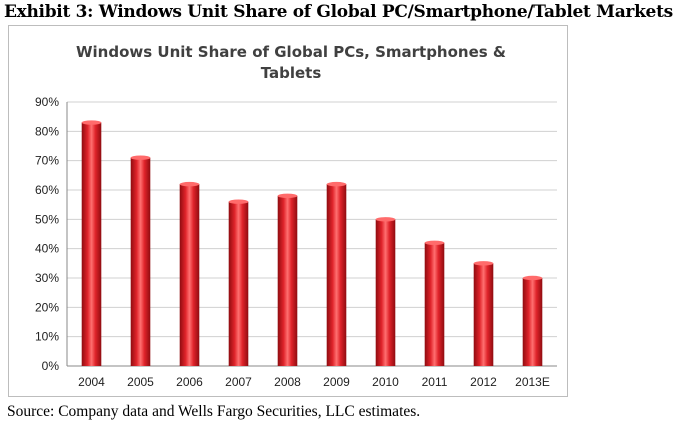 Image resolution: width=674 pixels, height=431 pixels. I want to click on x-tick-label: 2011, so click(435, 382).